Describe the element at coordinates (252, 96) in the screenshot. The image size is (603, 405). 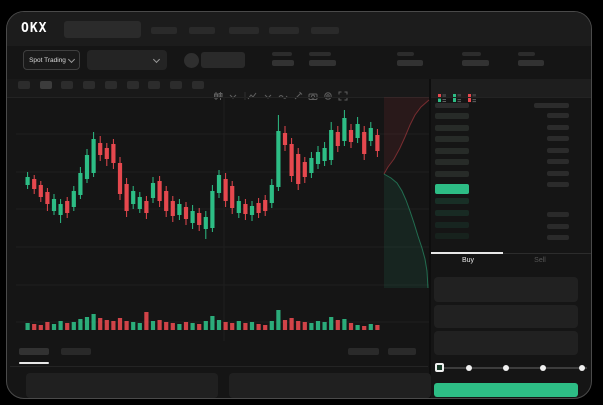
I see `indicators-icon` at that location.